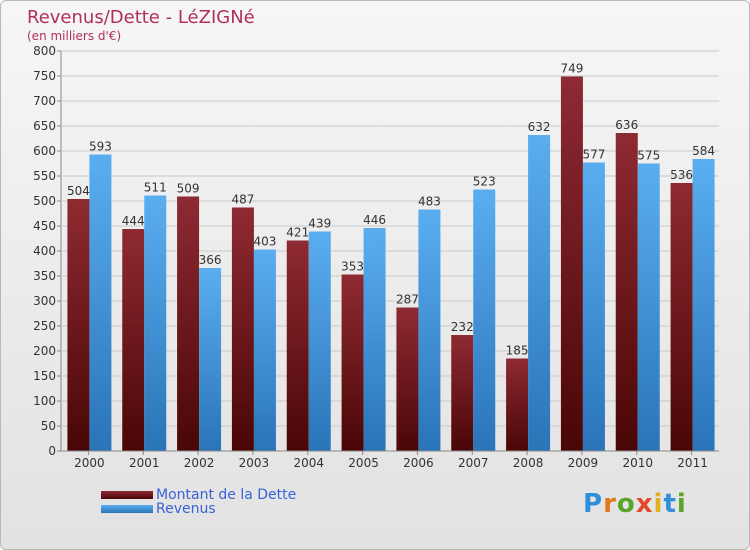 The image size is (750, 550). Describe the element at coordinates (242, 200) in the screenshot. I see `data-label-dette: 487` at that location.